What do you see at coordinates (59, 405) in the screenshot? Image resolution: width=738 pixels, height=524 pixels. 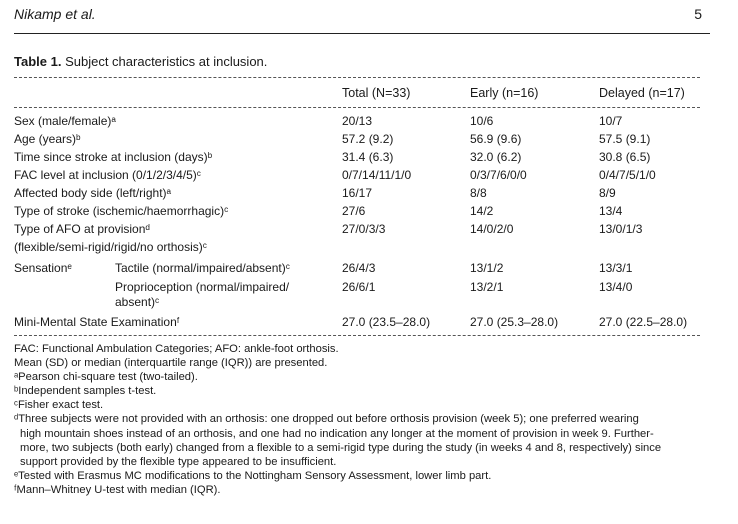 I see `footnote: ᶜFisher exact test.` at bounding box center [59, 405].